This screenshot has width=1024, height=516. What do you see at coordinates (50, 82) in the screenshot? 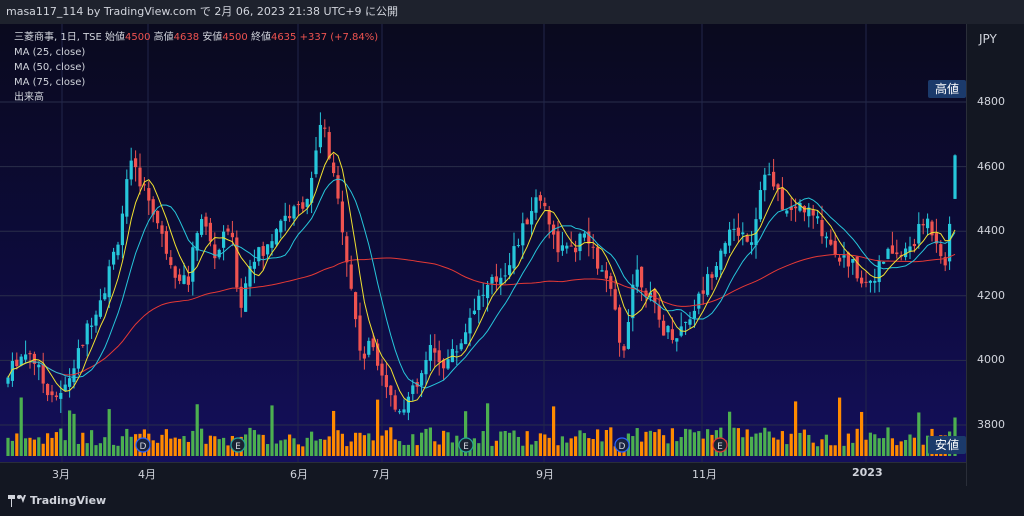
I see `legend-ma75: MA (75, close)` at bounding box center [50, 82].